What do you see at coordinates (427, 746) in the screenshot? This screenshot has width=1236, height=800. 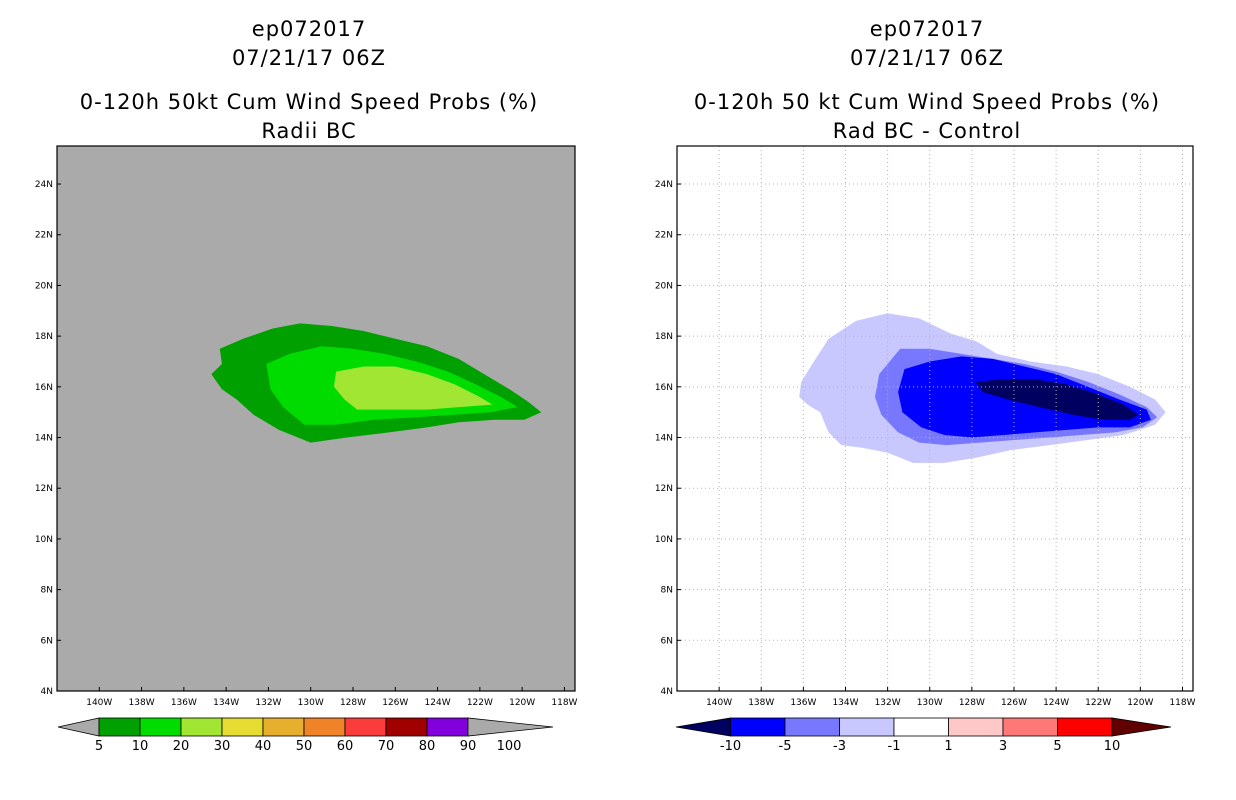 I see `colorbar-label: 80` at bounding box center [427, 746].